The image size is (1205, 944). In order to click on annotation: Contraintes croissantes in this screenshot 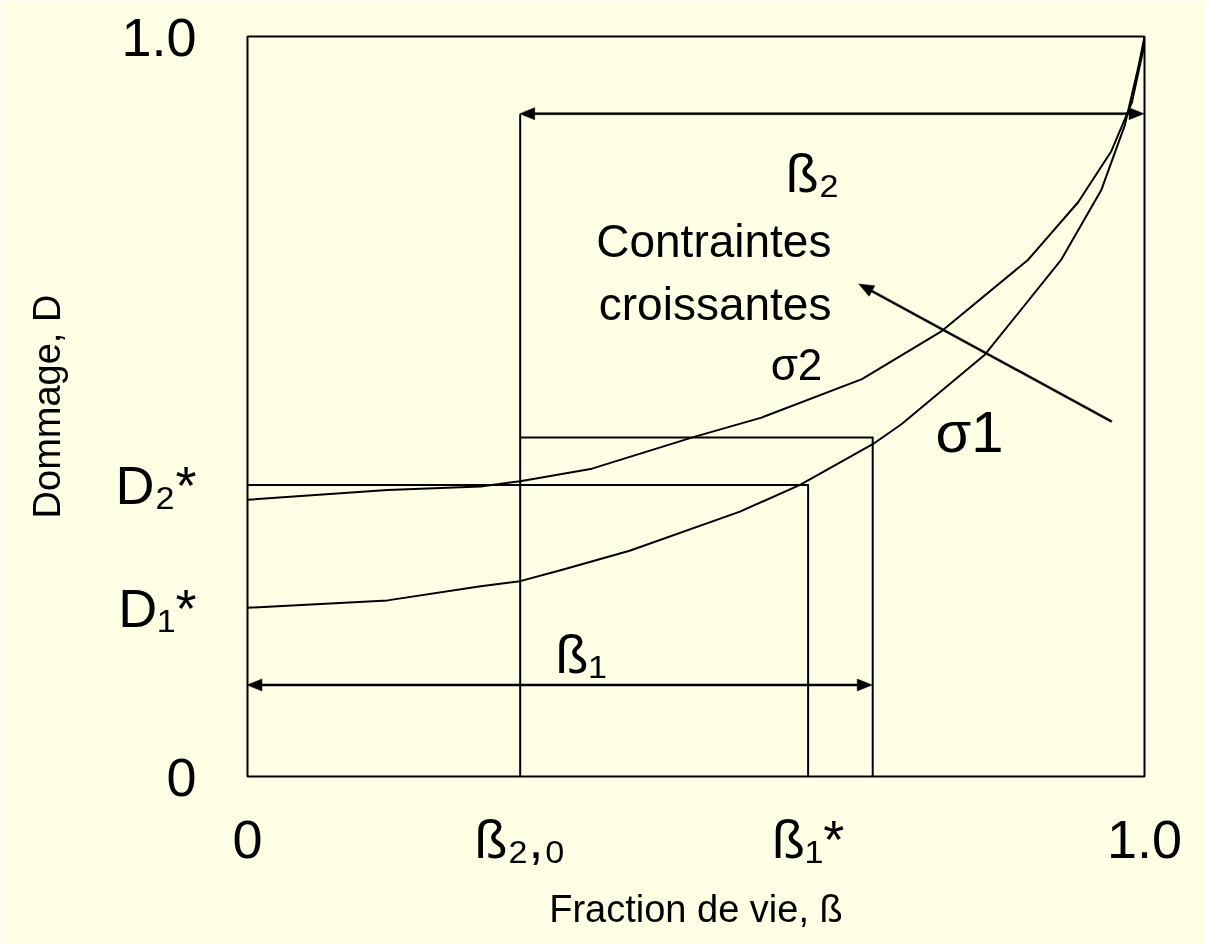, I will do `click(714, 272)`.